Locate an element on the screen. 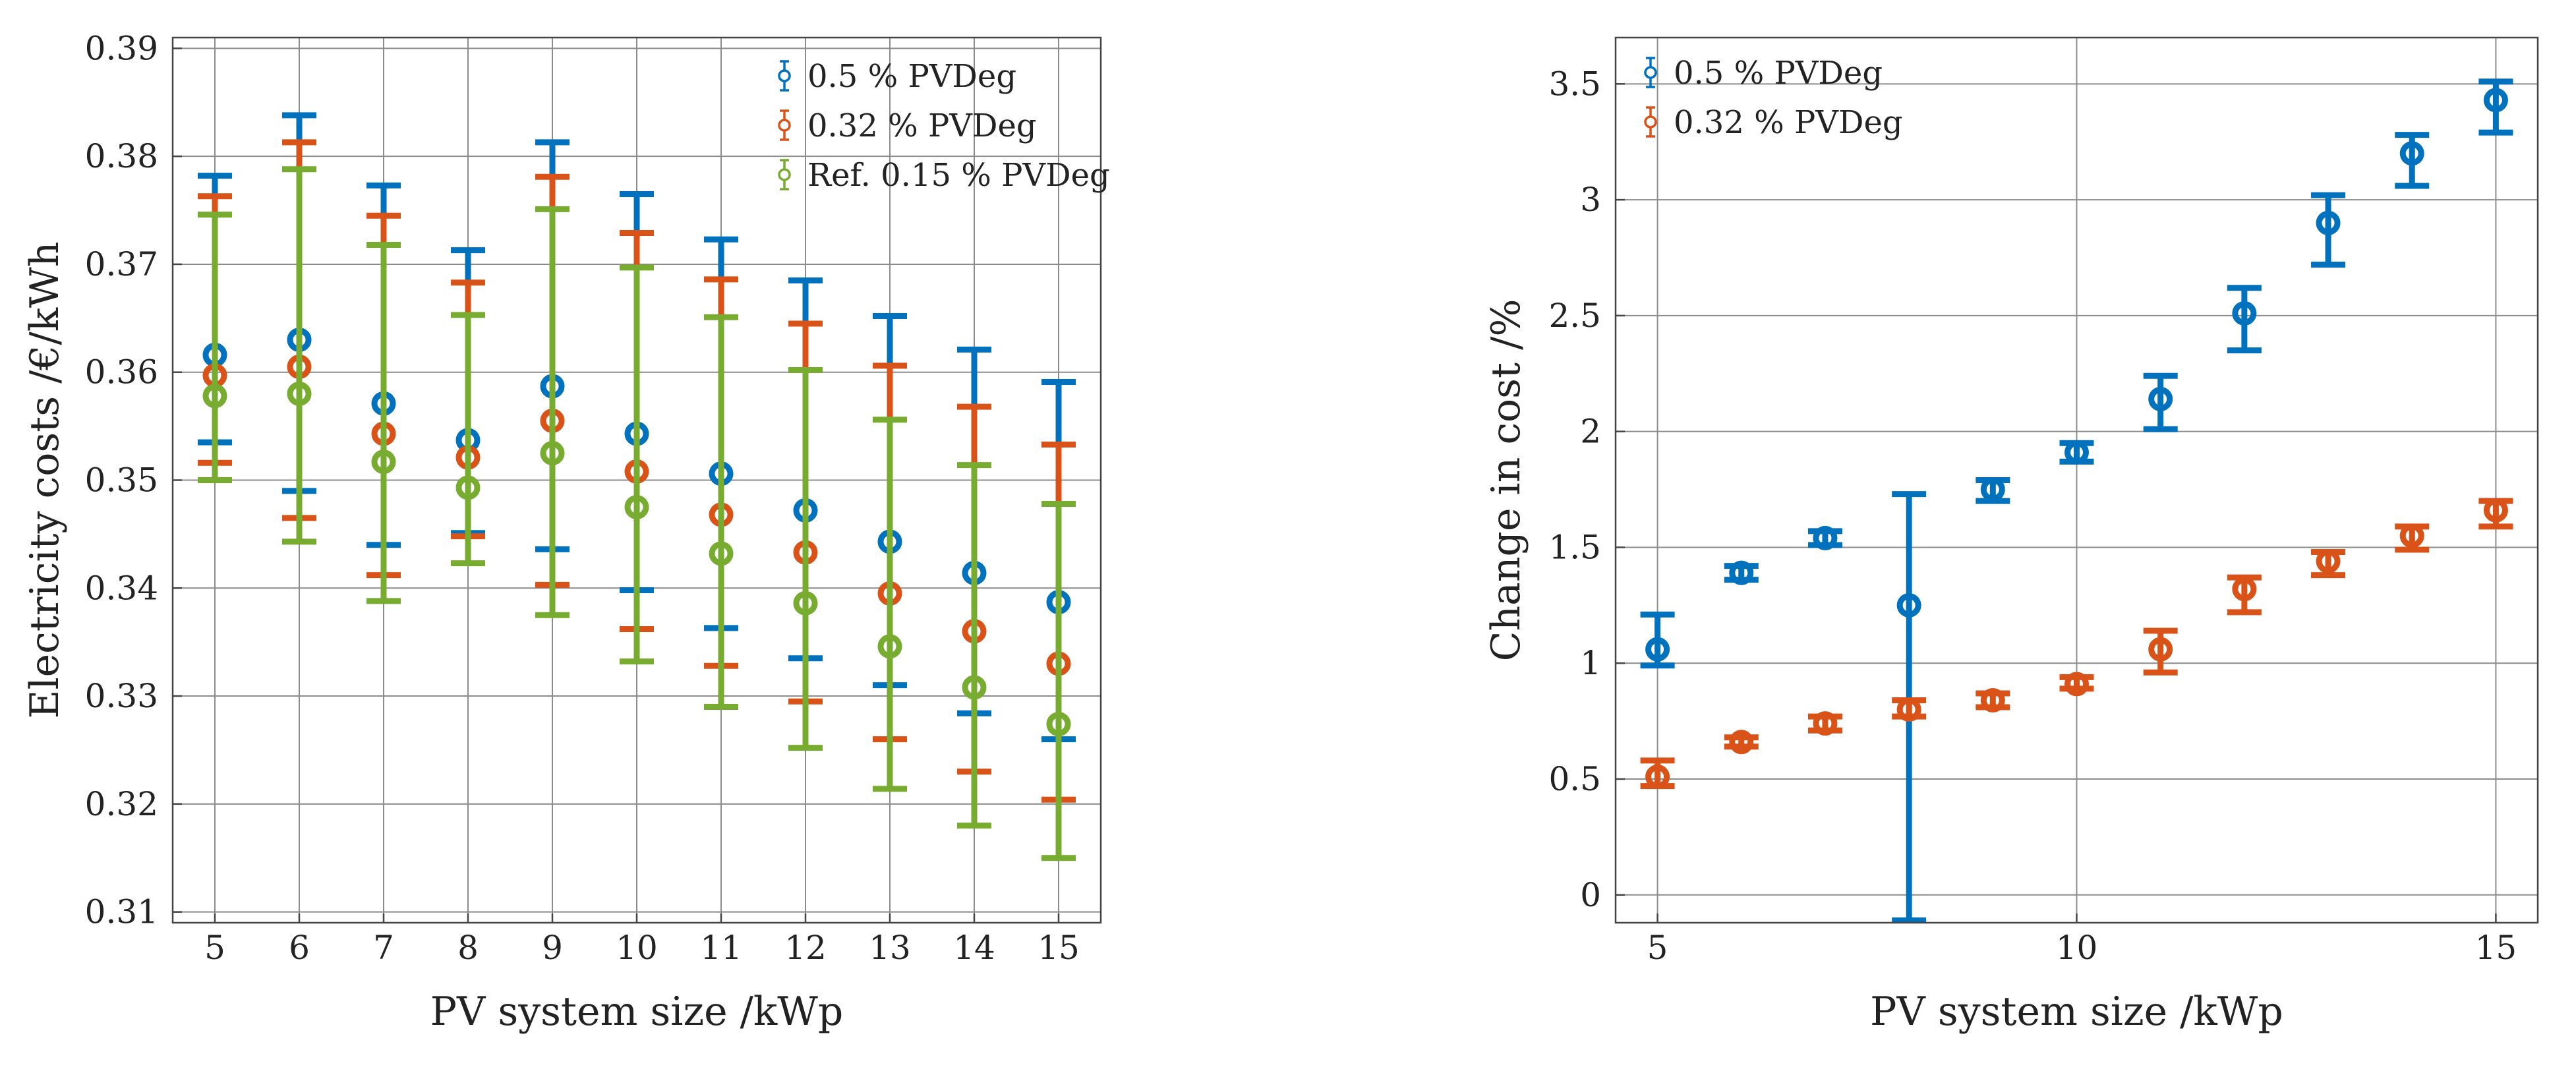 Image resolution: width=2576 pixels, height=1073 pixels. x-tick-label: 11 is located at coordinates (721, 948).